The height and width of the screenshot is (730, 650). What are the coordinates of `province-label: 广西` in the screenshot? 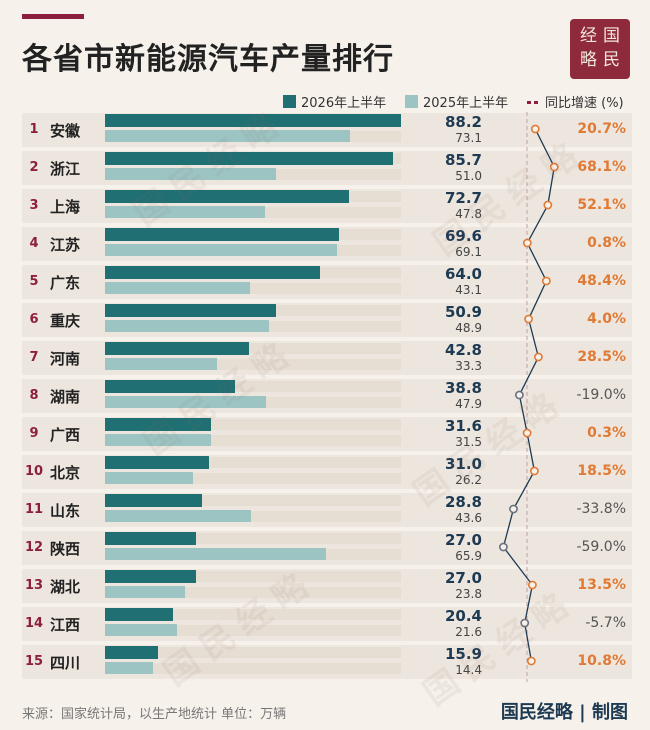 It's located at (65, 435).